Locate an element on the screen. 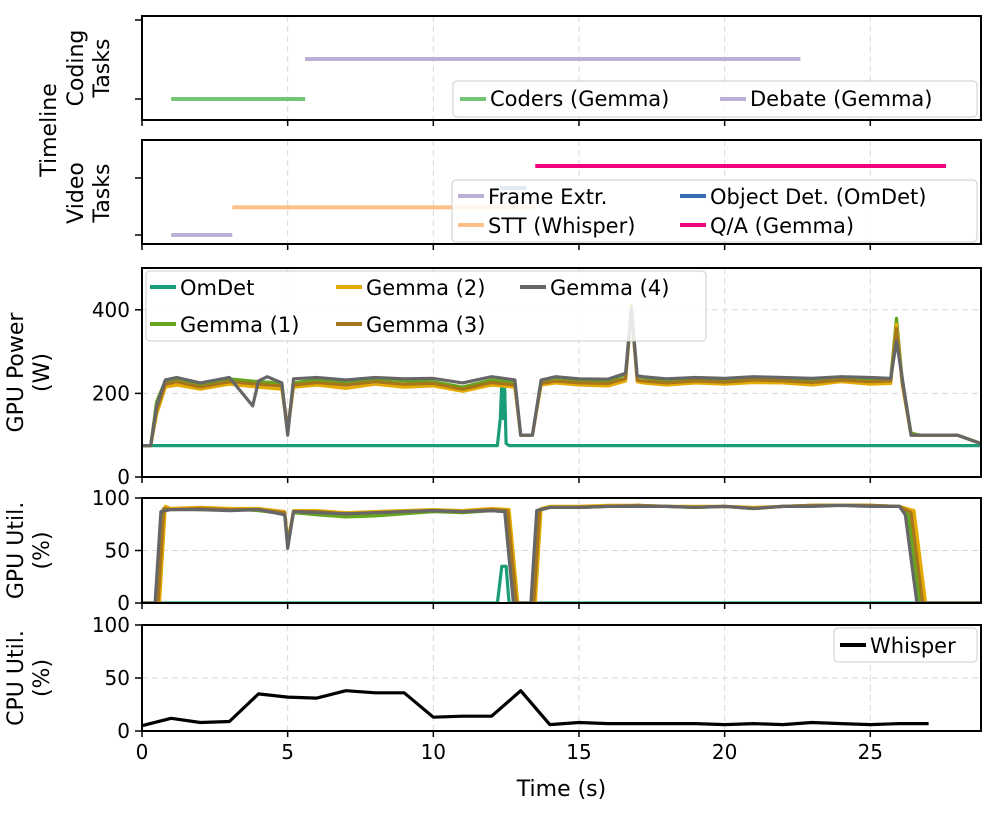  legend-label: Gemma (1) is located at coordinates (239, 325).